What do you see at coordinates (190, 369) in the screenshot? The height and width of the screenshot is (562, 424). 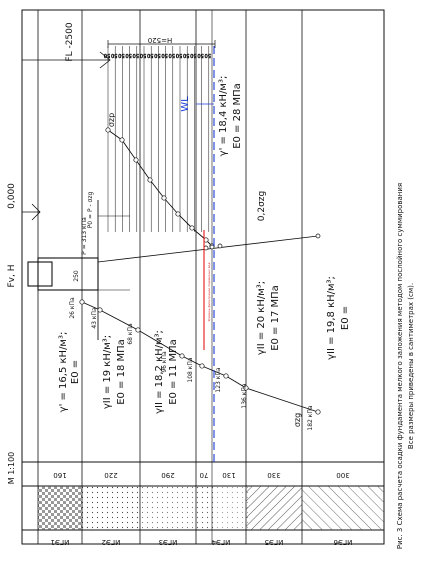 I see `zg-value-label: 108 кПа` at bounding box center [190, 369].